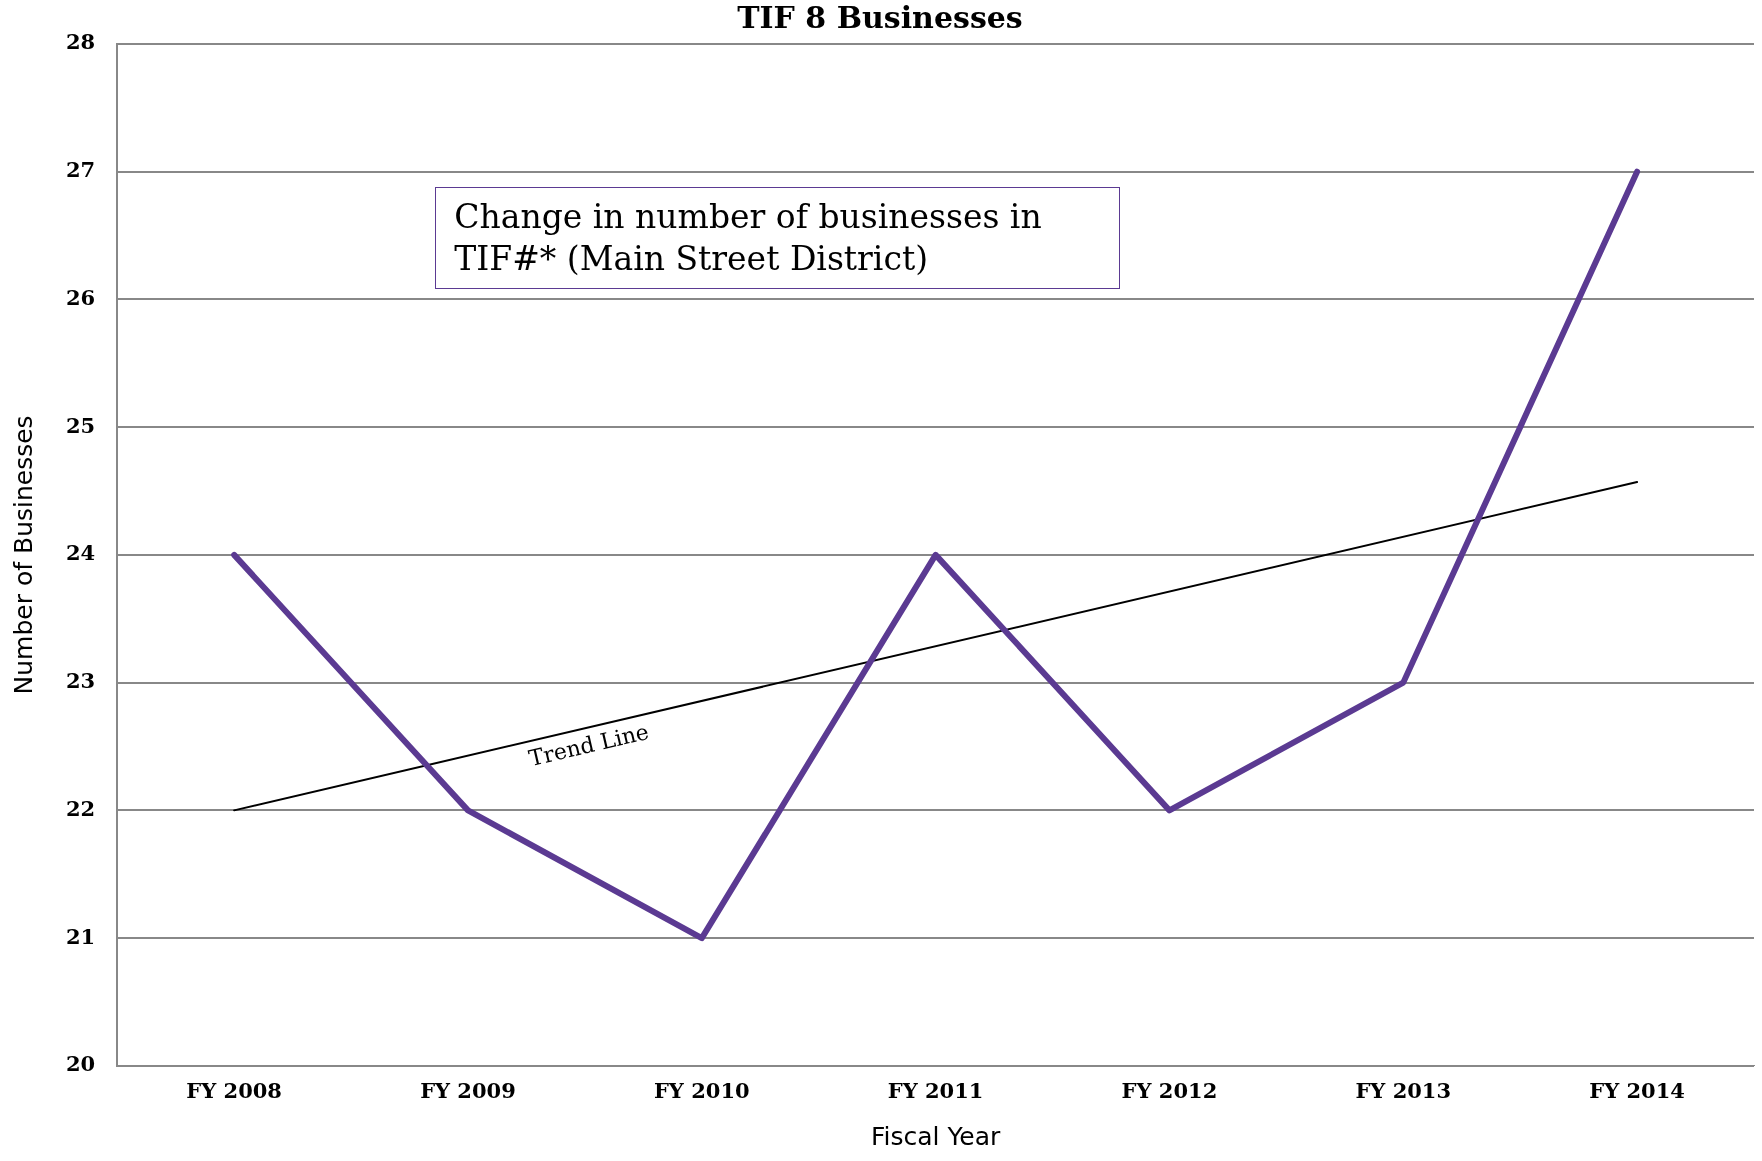 The height and width of the screenshot is (1161, 1762). Describe the element at coordinates (80, 681) in the screenshot. I see `y-tick-label: 23` at that location.